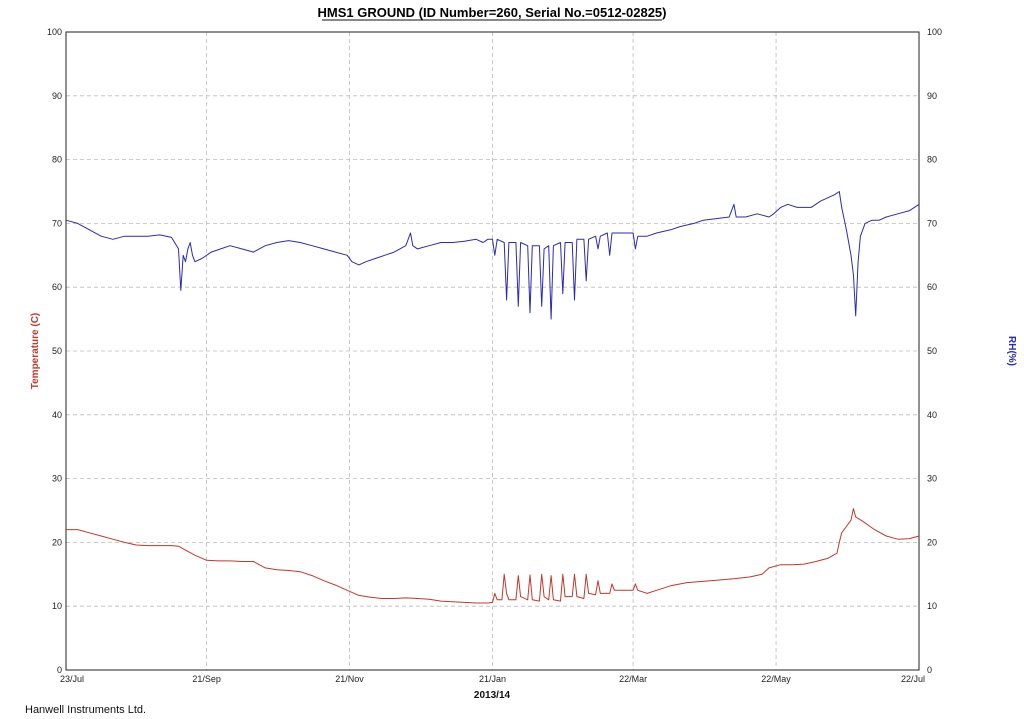 This screenshot has width=1024, height=719. Describe the element at coordinates (932, 415) in the screenshot. I see `y-tick-label-right: 40` at that location.